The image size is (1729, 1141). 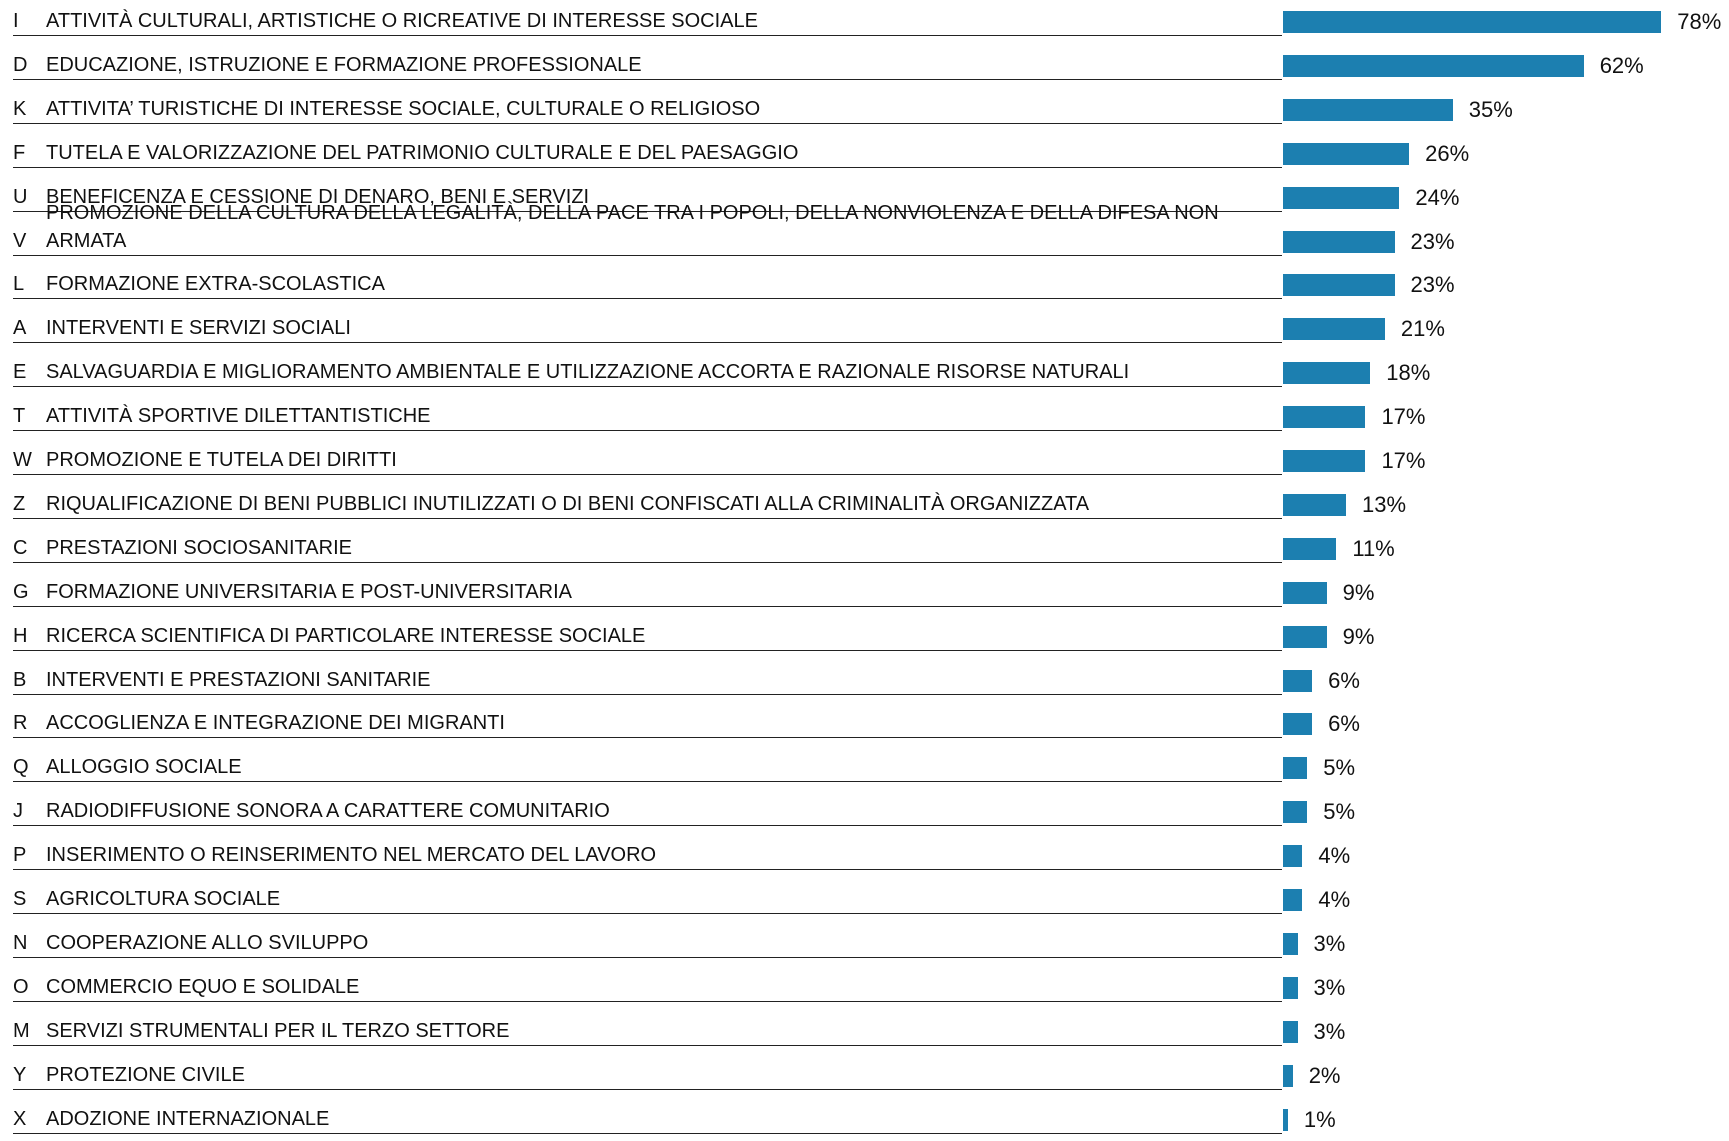 What do you see at coordinates (647, 1075) in the screenshot?
I see `category-label: Y PROTEZIONE CIVILE` at bounding box center [647, 1075].